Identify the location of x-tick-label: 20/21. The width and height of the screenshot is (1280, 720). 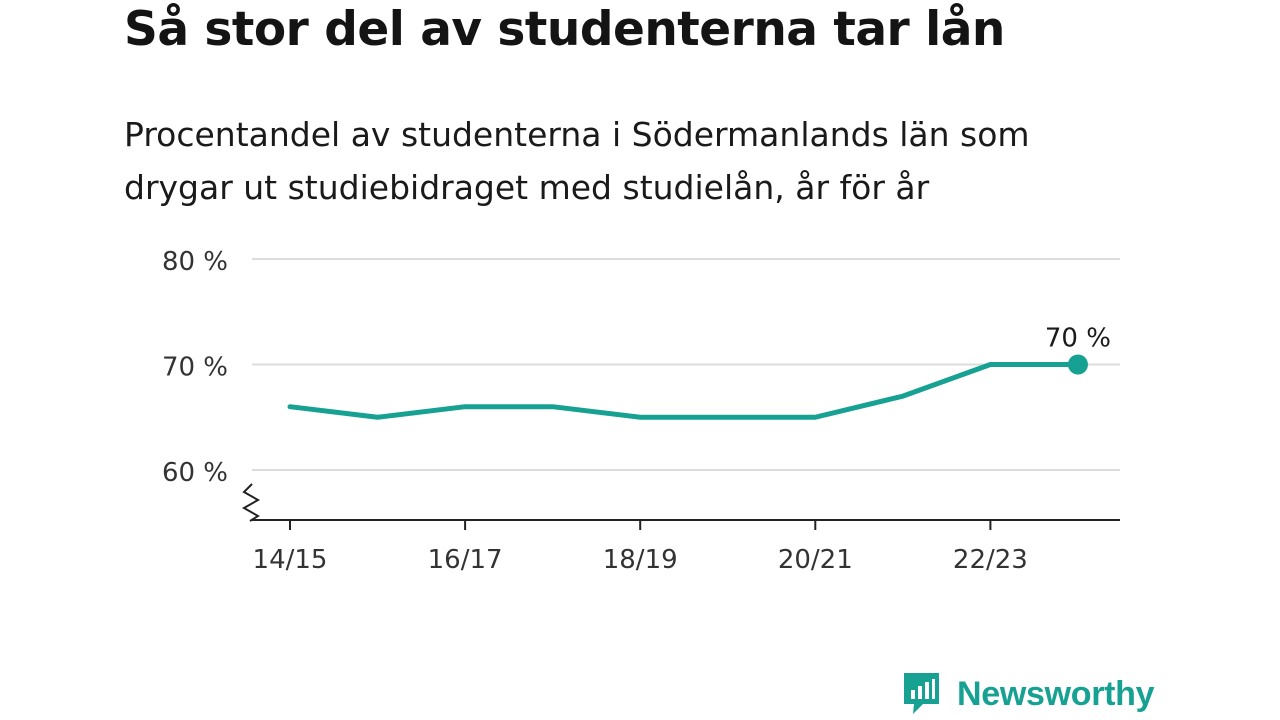
(815, 560).